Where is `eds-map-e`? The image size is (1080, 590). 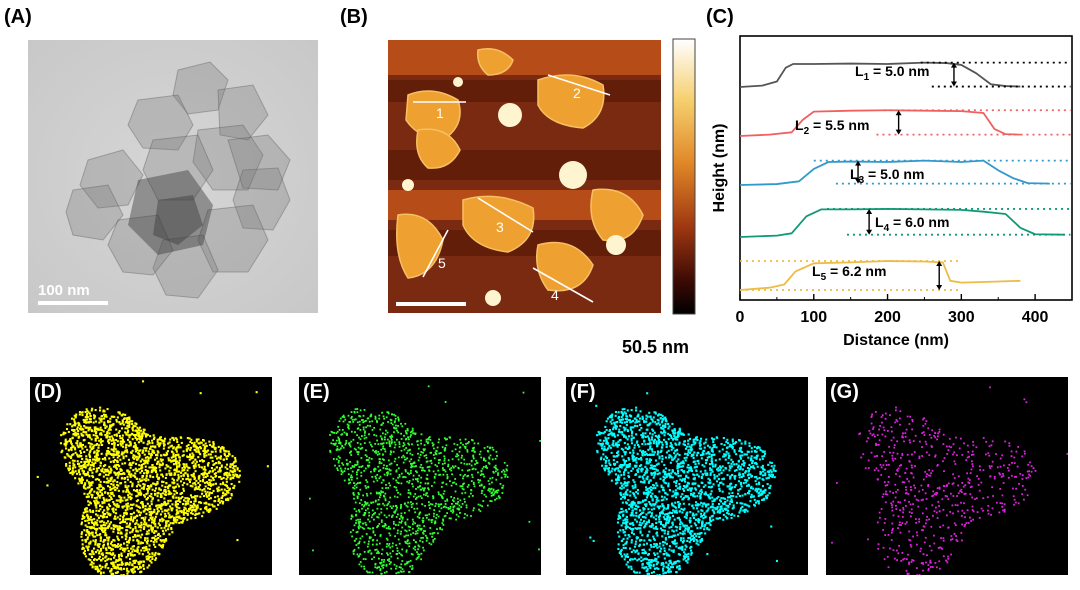
eds-map-e is located at coordinates (420, 476).